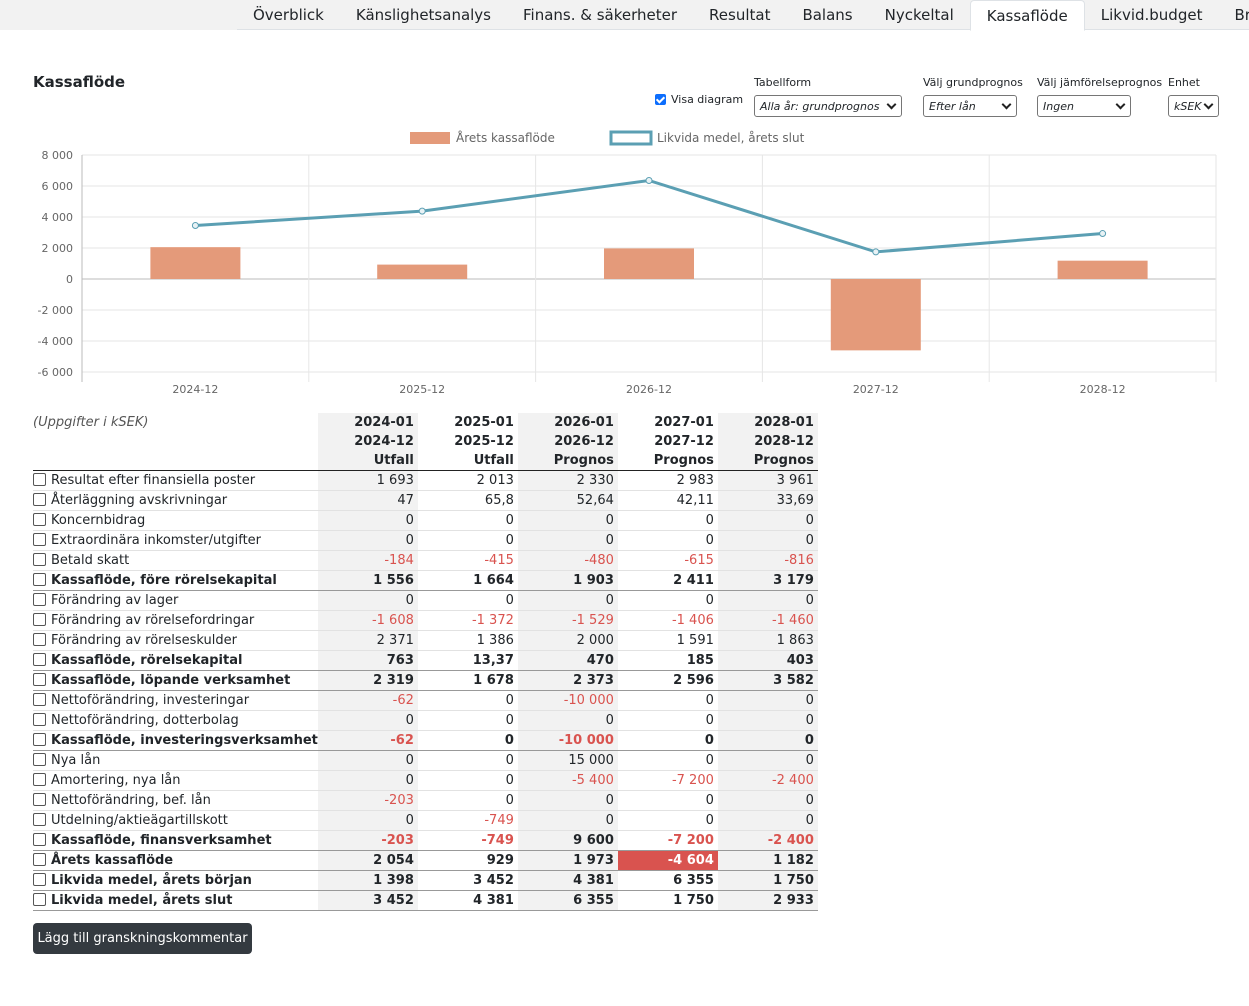 This screenshot has width=1249, height=1006. What do you see at coordinates (467, 620) in the screenshot?
I see `table-cell: -1 372` at bounding box center [467, 620].